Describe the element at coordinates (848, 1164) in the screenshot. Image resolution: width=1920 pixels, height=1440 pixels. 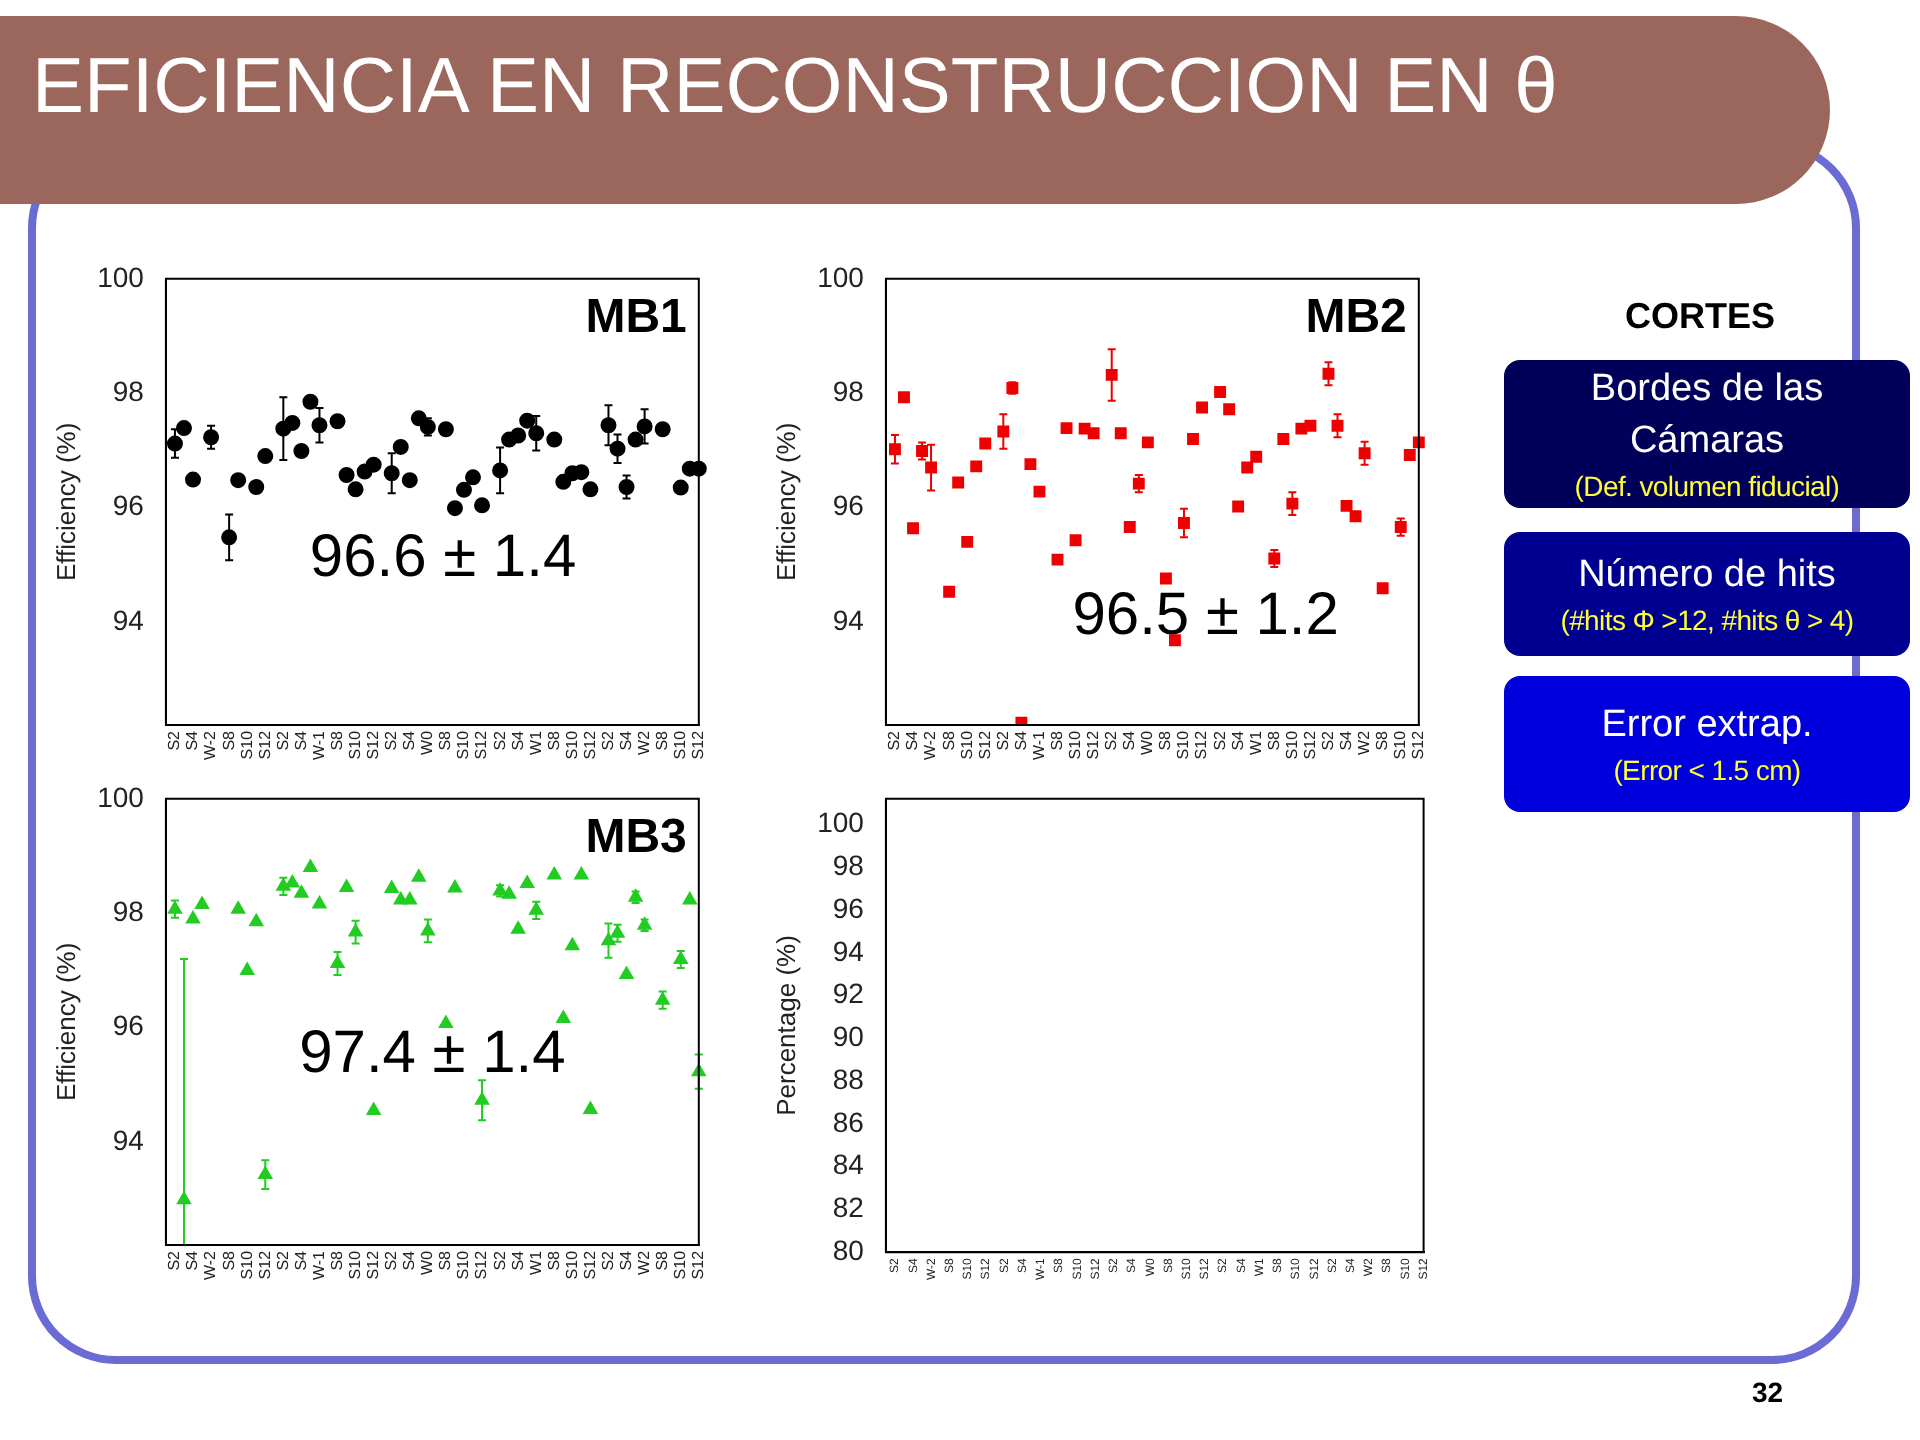
I see `y-tick-label: 84` at that location.